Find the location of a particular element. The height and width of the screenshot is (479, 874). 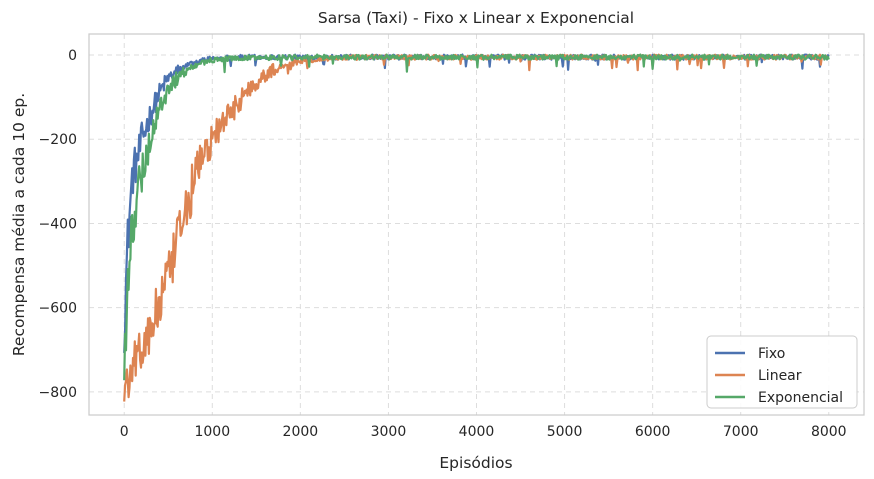

x-tick-label: 5000 is located at coordinates (565, 432).